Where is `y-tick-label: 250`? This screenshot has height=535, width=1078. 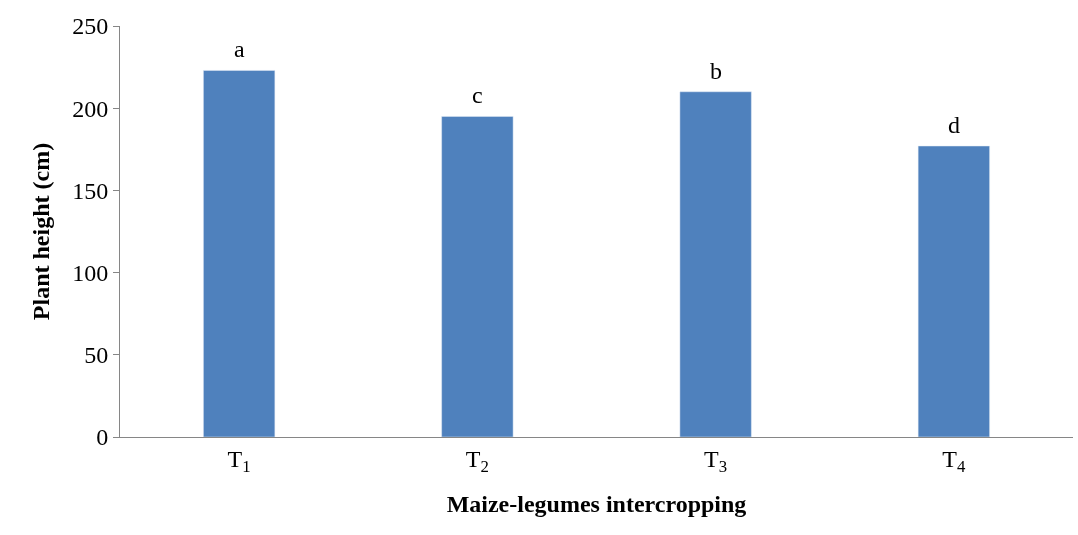 y-tick-label: 250 is located at coordinates (90, 26).